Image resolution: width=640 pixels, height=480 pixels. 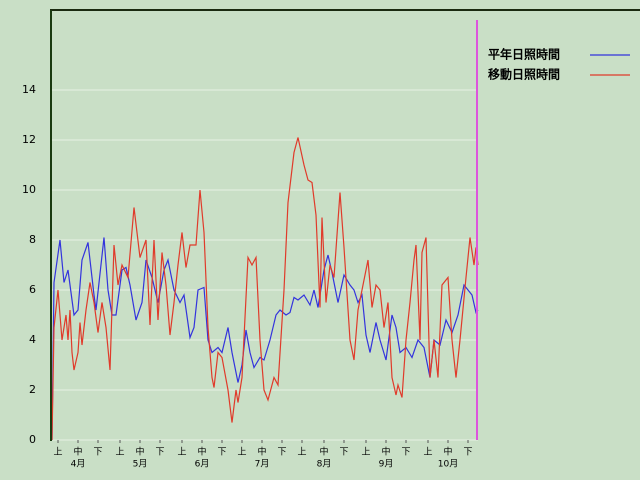 I want to click on legend-label: 移動日照時間, so click(x=524, y=74).